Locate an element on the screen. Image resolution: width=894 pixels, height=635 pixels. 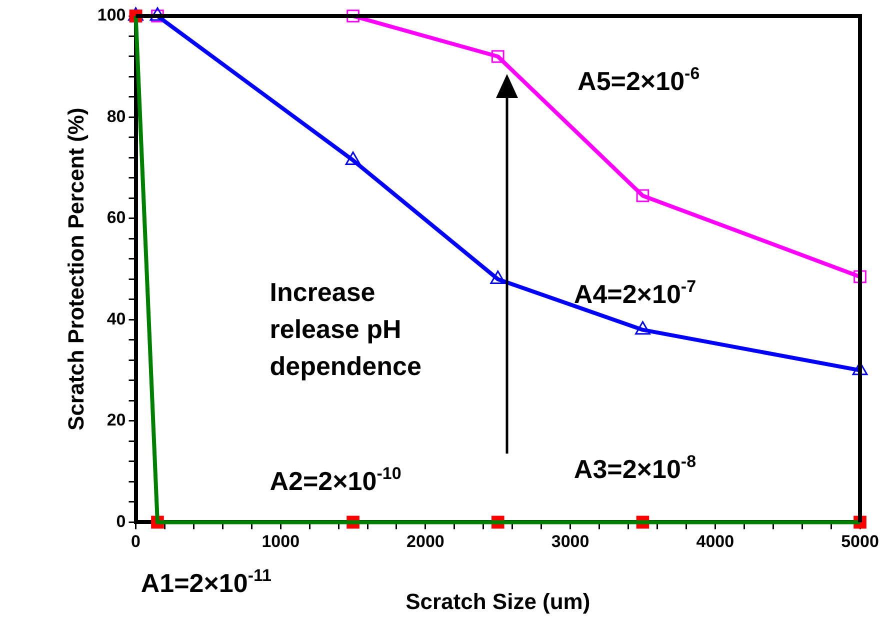
x-tick-label: 0 is located at coordinates (135, 542).